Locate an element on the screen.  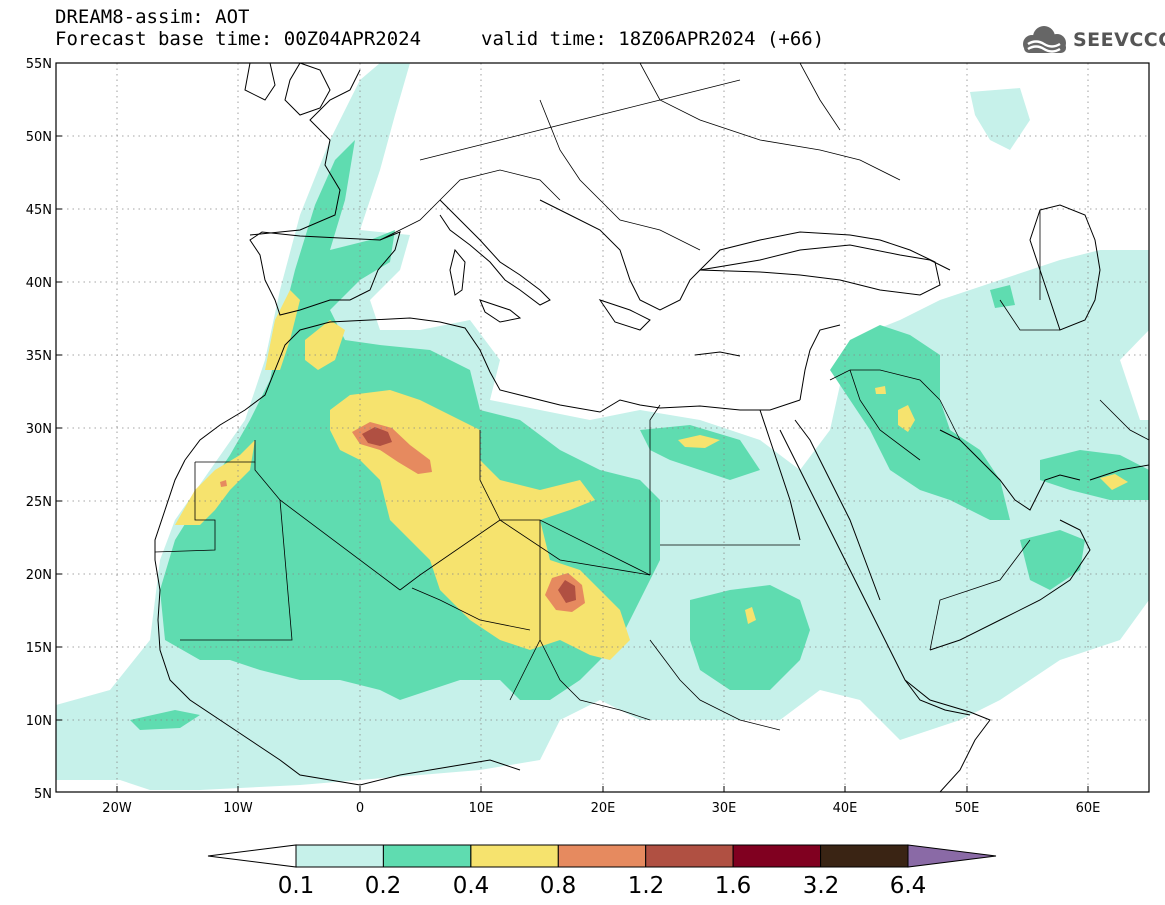
lon-labels: 20W 10W 0 10E 20E 30E 40E 50E 60E is located at coordinates (601, 808).